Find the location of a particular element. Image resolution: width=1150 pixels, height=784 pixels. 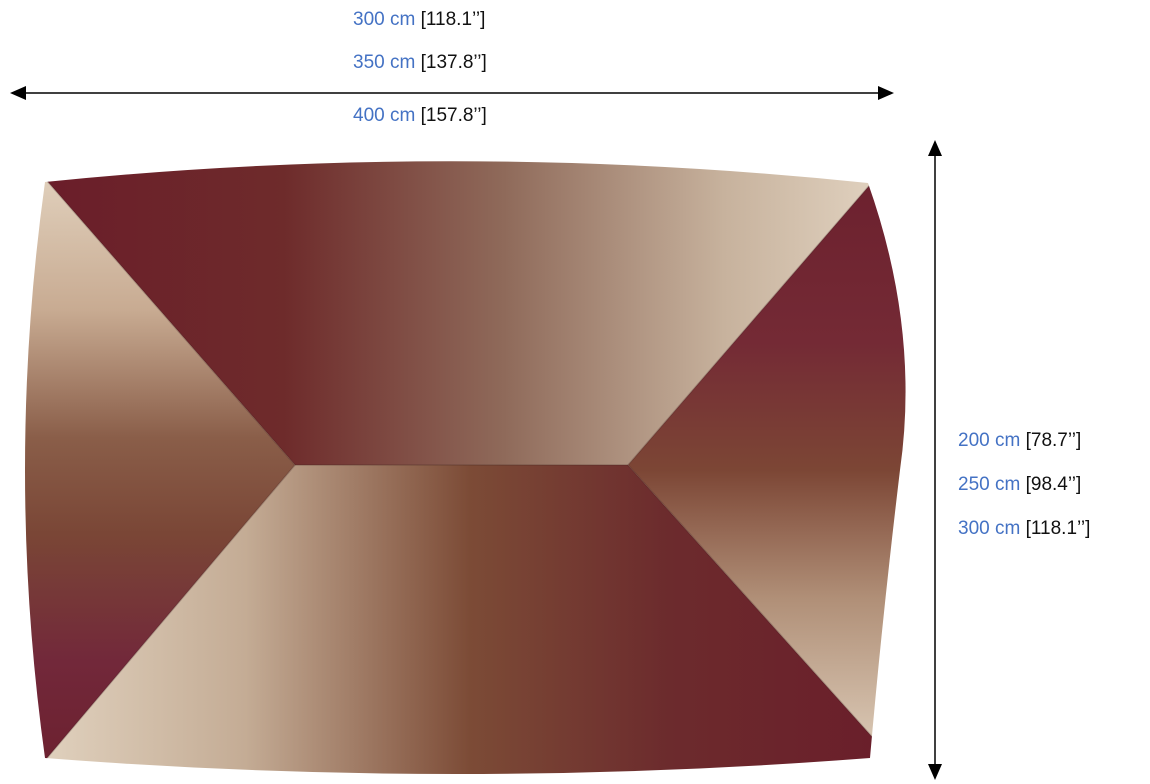

width-metric: 400 cm is located at coordinates (384, 115).